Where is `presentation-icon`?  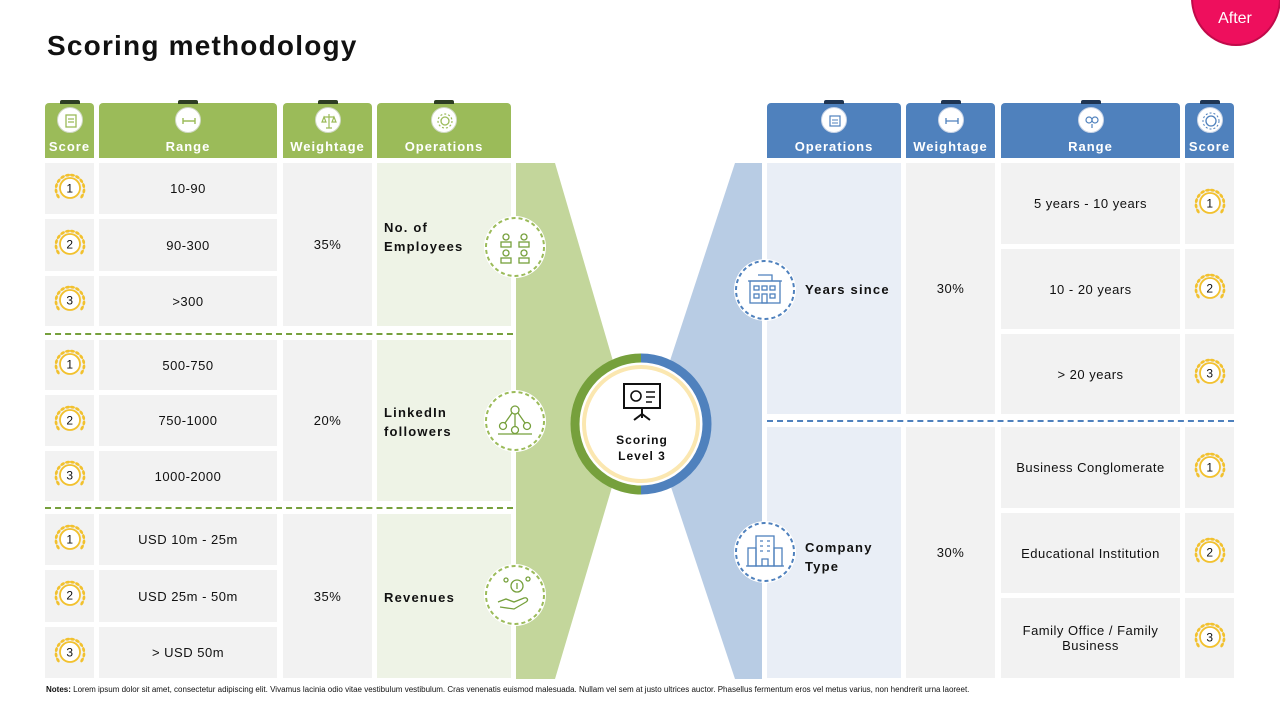
presentation-icon is located at coordinates (642, 402).